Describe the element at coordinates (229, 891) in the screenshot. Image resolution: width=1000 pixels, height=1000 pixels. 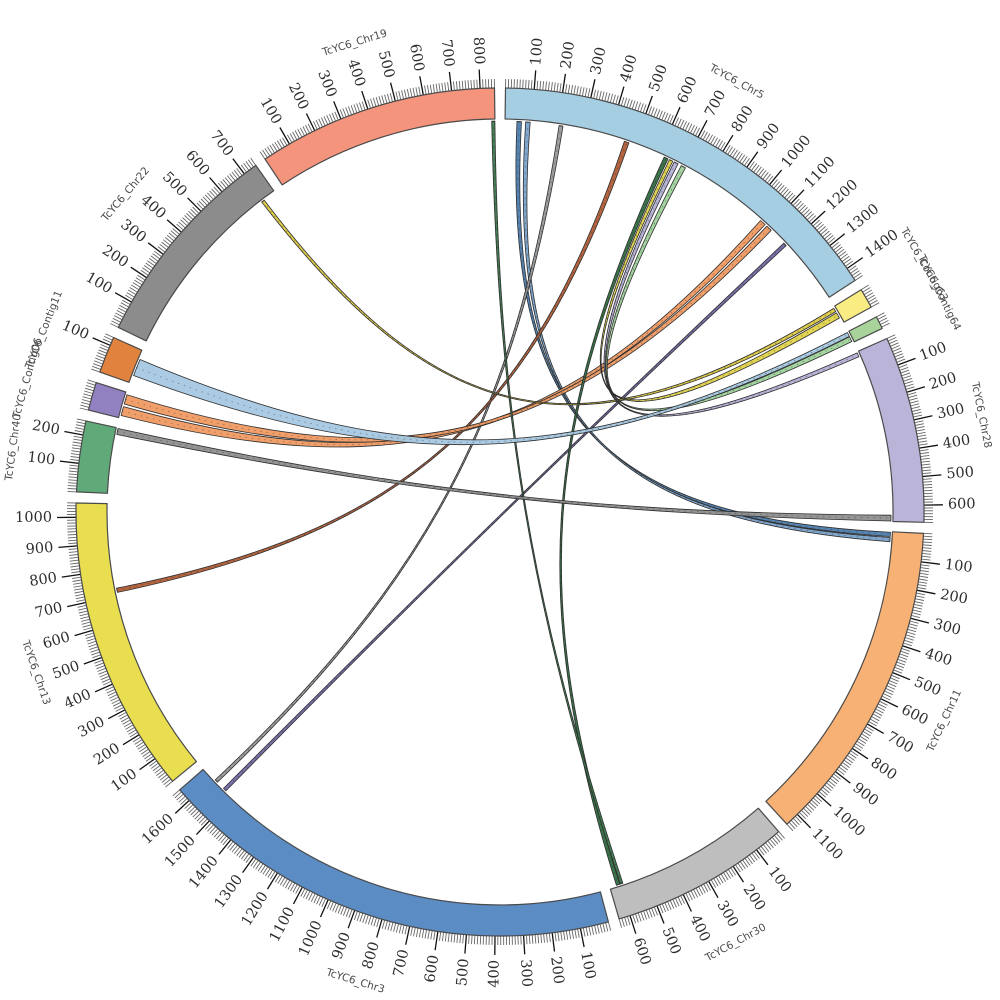
I see `tick-label-Chr3-1300: 1300` at that location.